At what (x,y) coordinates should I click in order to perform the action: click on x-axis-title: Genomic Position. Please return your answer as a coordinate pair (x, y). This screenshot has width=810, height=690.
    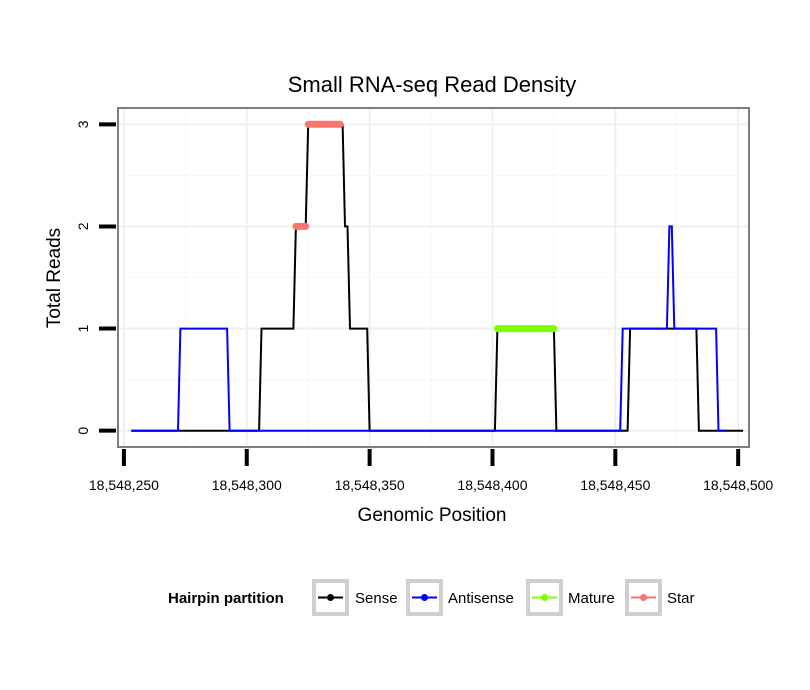
    Looking at the image, I should click on (432, 515).